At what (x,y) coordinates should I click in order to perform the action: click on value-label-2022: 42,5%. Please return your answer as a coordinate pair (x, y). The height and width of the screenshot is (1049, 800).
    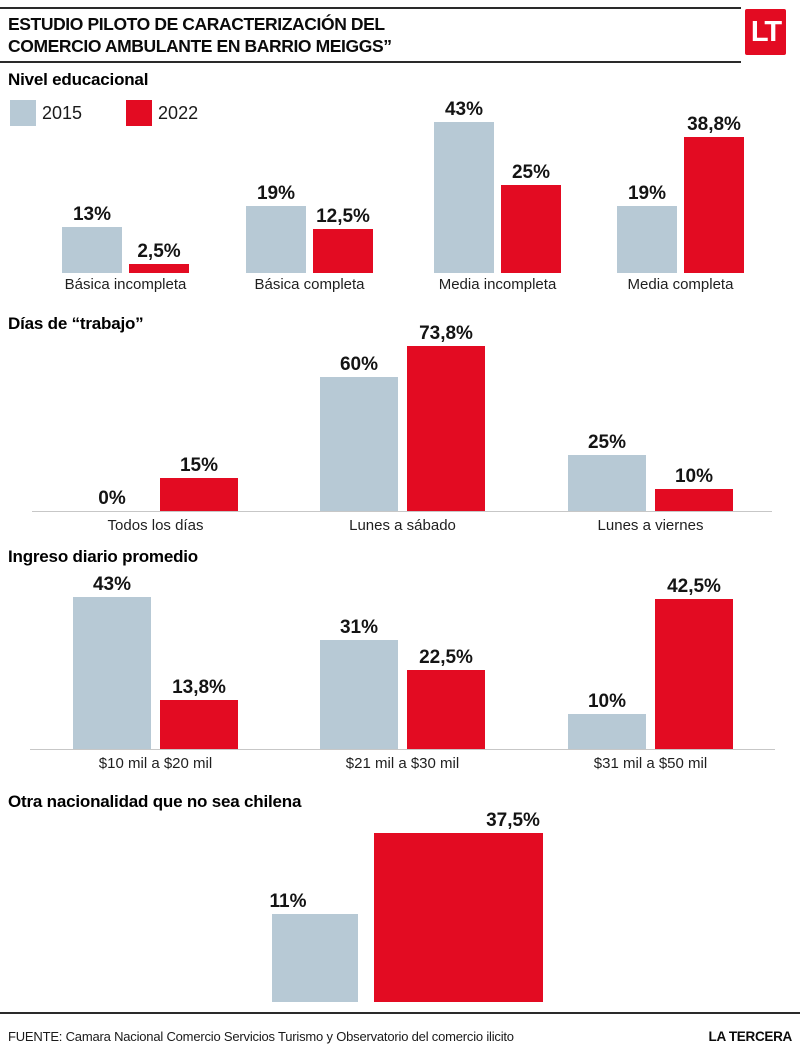
    Looking at the image, I should click on (694, 586).